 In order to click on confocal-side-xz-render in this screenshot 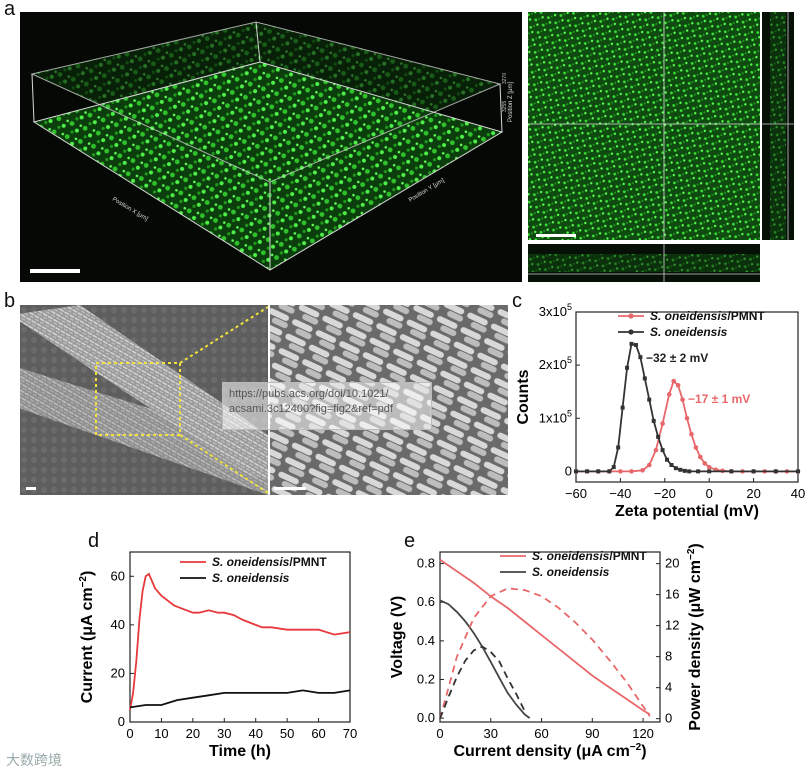, I will do `click(644, 263)`.